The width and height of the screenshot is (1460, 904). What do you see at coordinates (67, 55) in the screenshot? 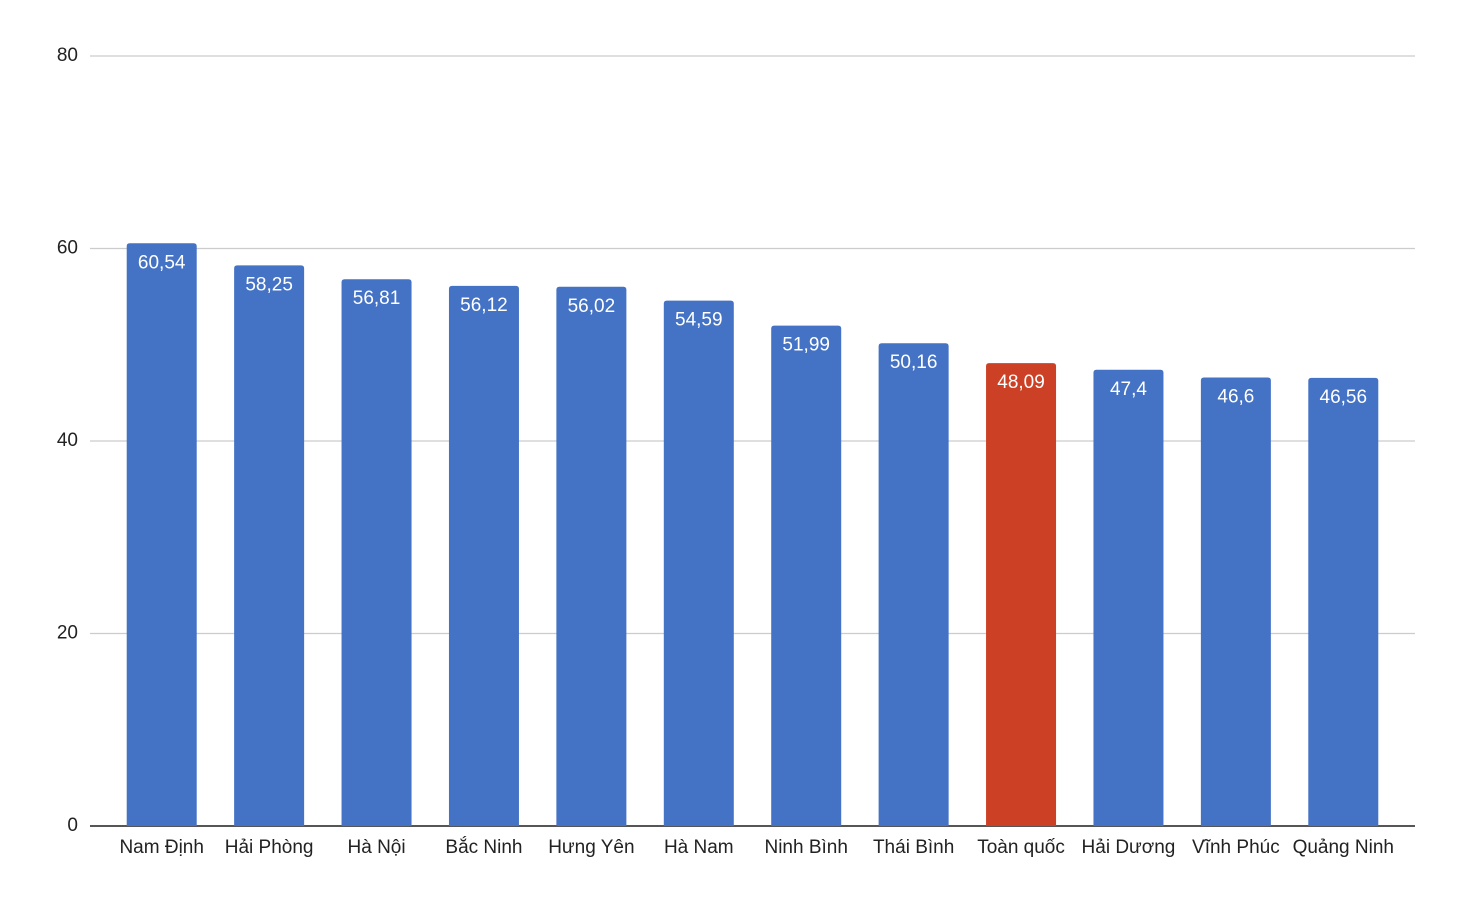
I see `y-tick-label: 80` at bounding box center [67, 55].